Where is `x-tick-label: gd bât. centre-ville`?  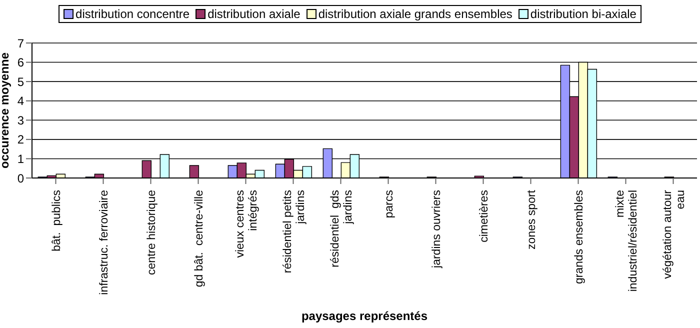
x-tick-label: gd bât. centre-ville is located at coordinates (199, 239).